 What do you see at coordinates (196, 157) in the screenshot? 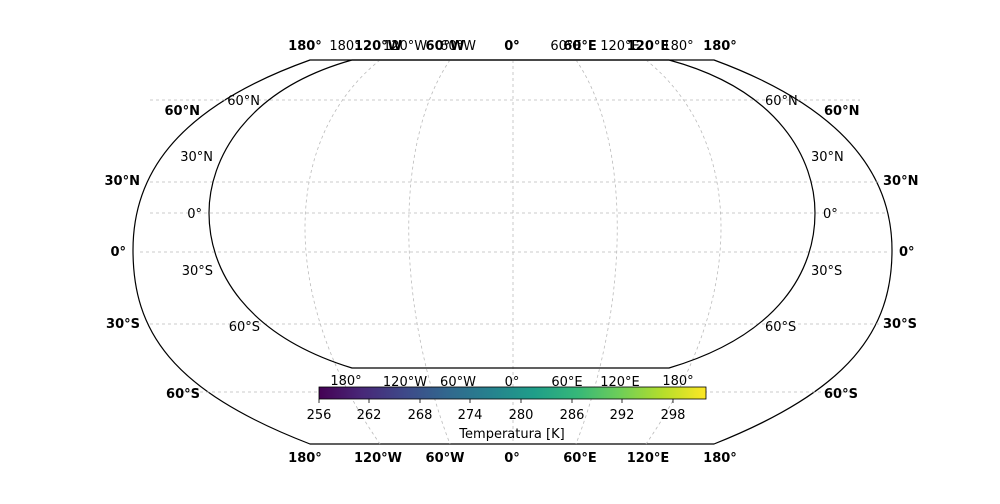
I see `inner-left-lat-label: 30°N` at bounding box center [196, 157].